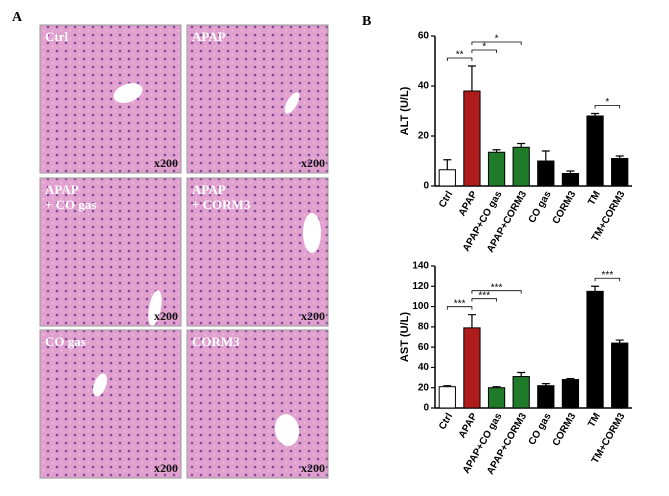  I want to click on image-label: CO gas, so click(65, 341).